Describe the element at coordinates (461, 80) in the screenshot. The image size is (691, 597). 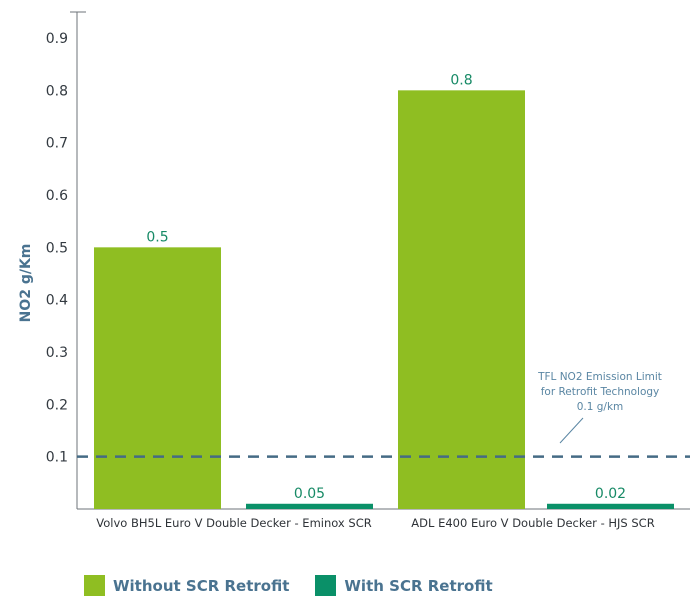
I see `data-label: 0.8` at that location.